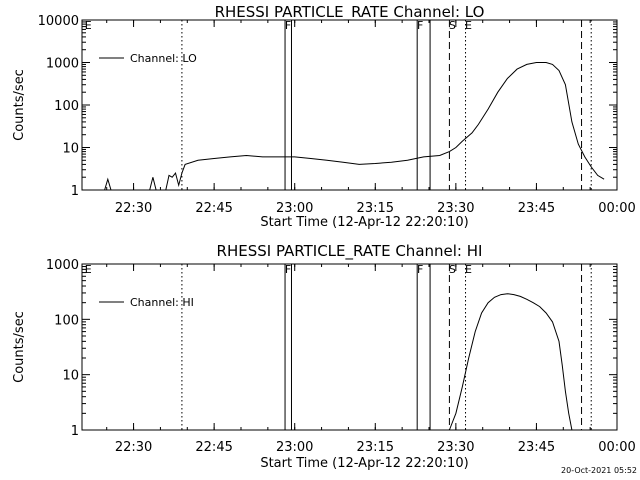 Image resolution: width=640 pixels, height=480 pixels. I want to click on lo-chart-title: RHESSI PARTICLE_RATE Channel: LO, so click(350, 12).